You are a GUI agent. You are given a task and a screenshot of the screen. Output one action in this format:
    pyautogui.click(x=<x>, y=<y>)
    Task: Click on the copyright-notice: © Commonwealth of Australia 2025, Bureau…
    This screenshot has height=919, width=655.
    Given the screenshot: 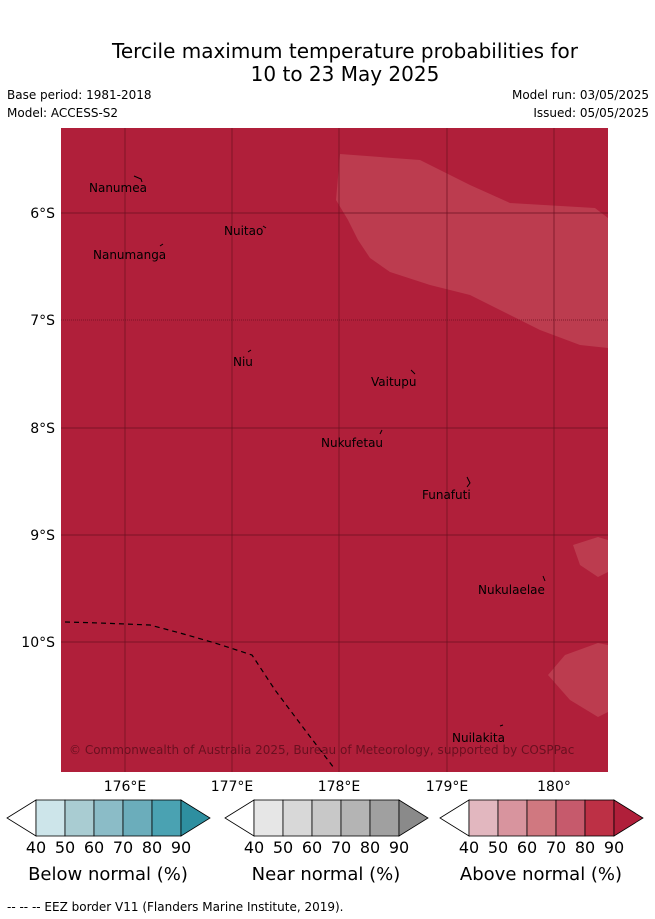 What is the action you would take?
    pyautogui.click(x=321, y=750)
    